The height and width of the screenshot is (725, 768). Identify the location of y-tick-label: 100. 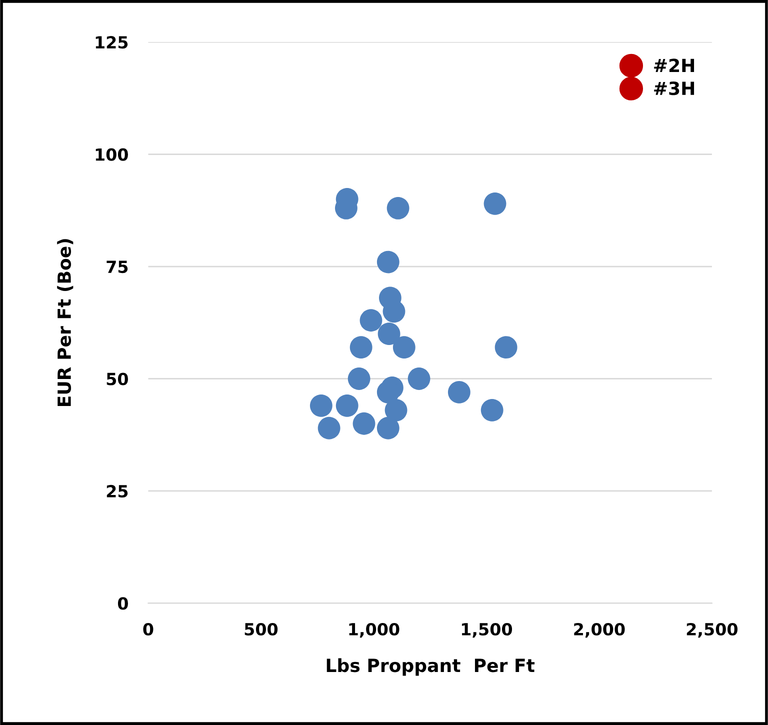
(112, 154).